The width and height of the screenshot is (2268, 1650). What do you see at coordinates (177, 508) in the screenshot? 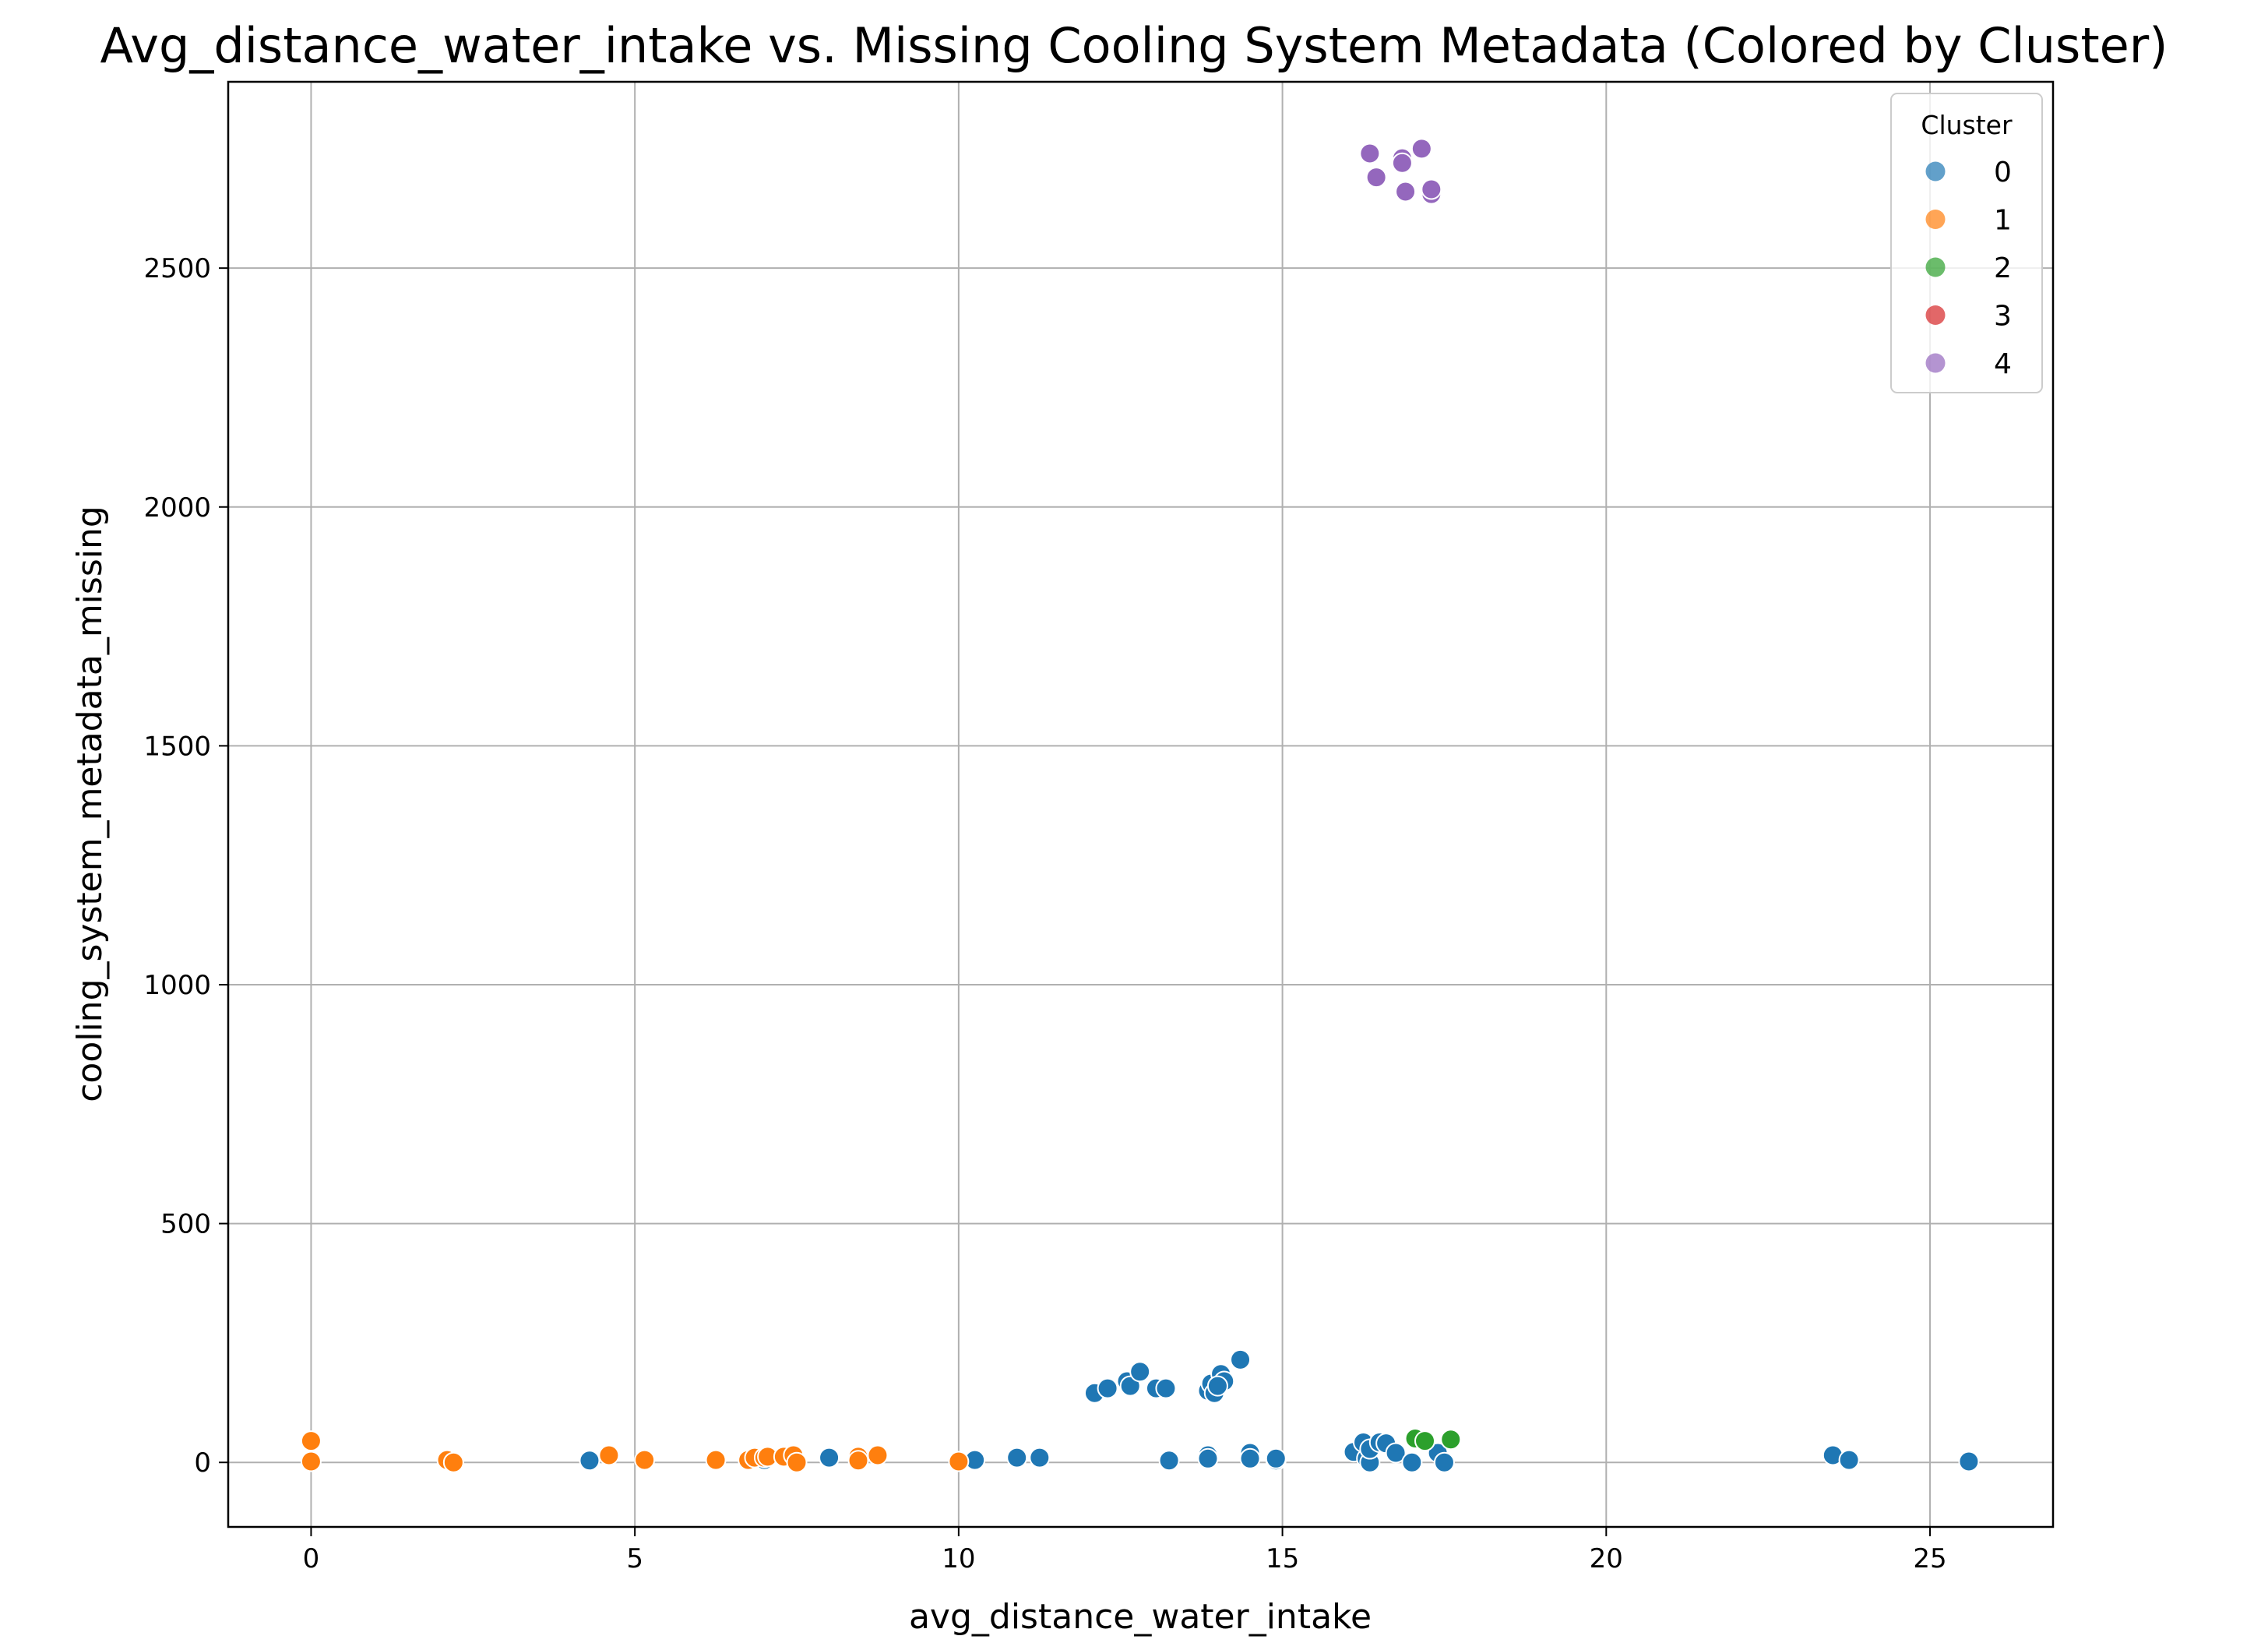
I see `y-tick-label: 2000` at bounding box center [177, 508].